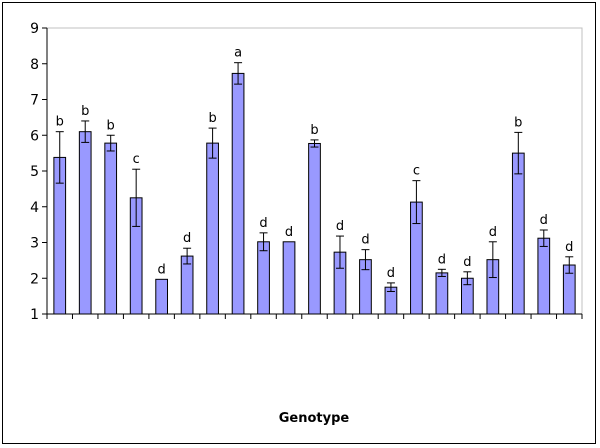 This screenshot has height=448, width=600. What do you see at coordinates (34, 136) in the screenshot?
I see `y-tick-label: 6` at bounding box center [34, 136].